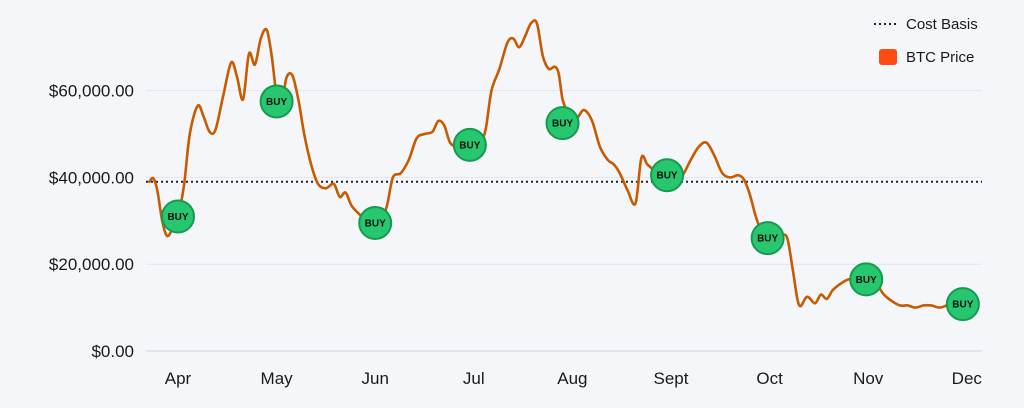 The image size is (1024, 408). I want to click on legend-cost-basis-label: Cost Basis, so click(942, 24).